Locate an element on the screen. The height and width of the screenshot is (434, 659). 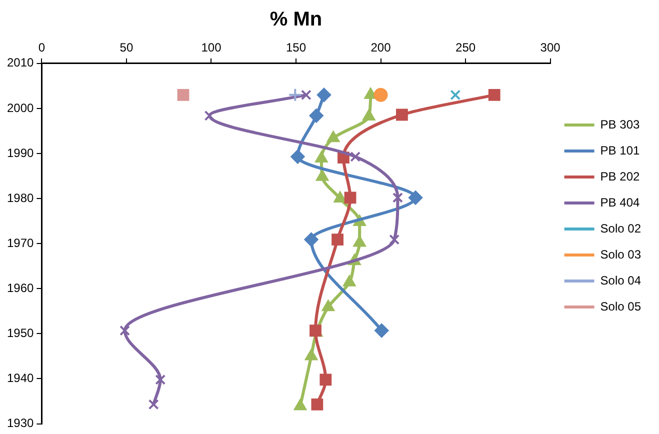
x-tick-label: 0 is located at coordinates (42, 47).